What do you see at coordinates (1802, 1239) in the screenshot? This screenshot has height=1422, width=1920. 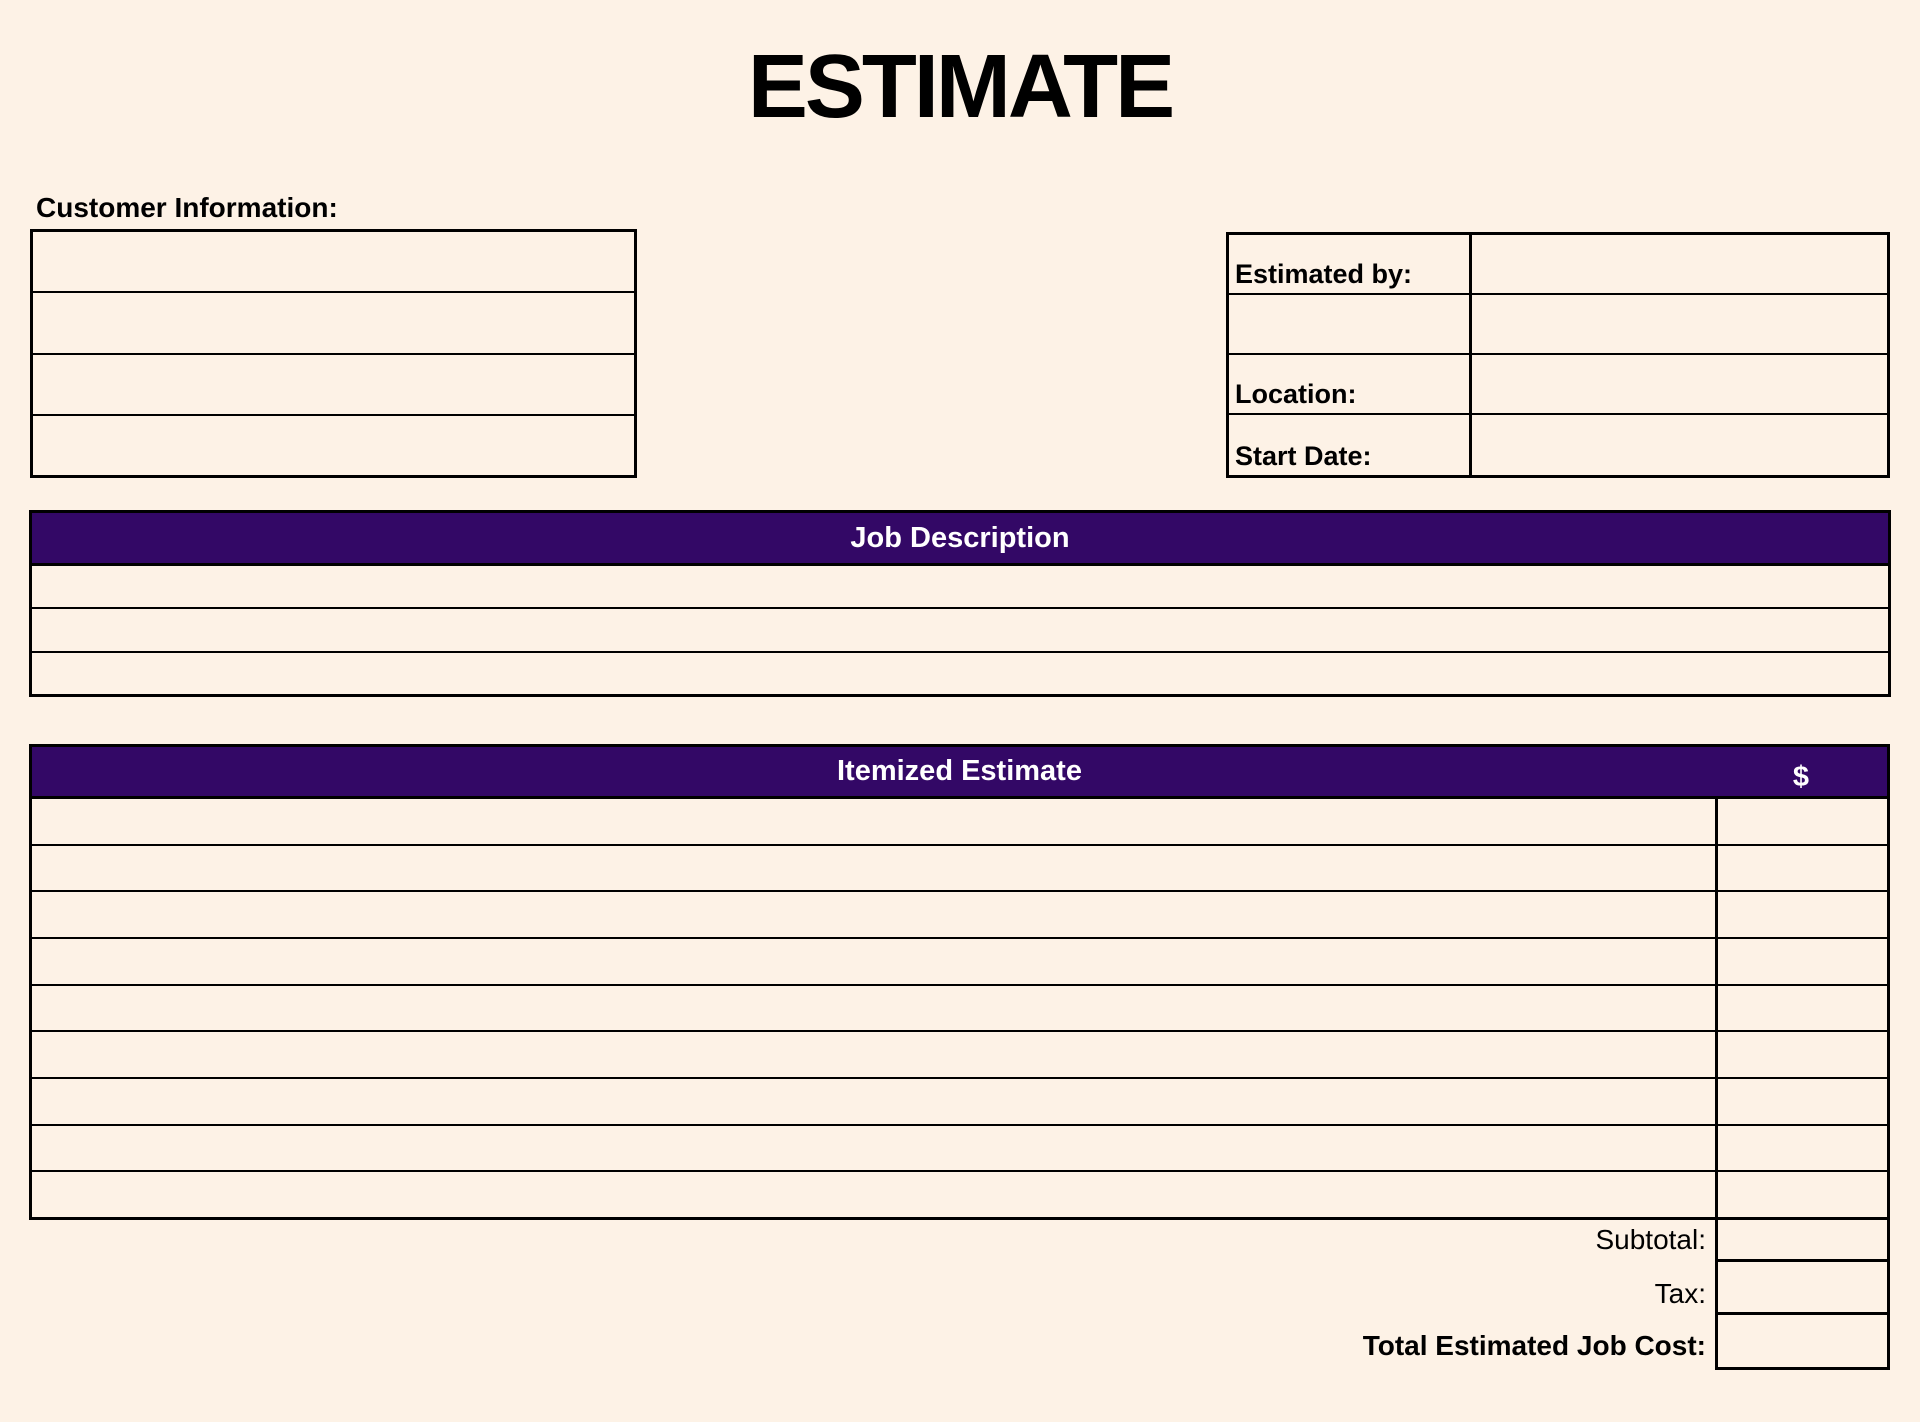 I see `subtotal-value-box` at bounding box center [1802, 1239].